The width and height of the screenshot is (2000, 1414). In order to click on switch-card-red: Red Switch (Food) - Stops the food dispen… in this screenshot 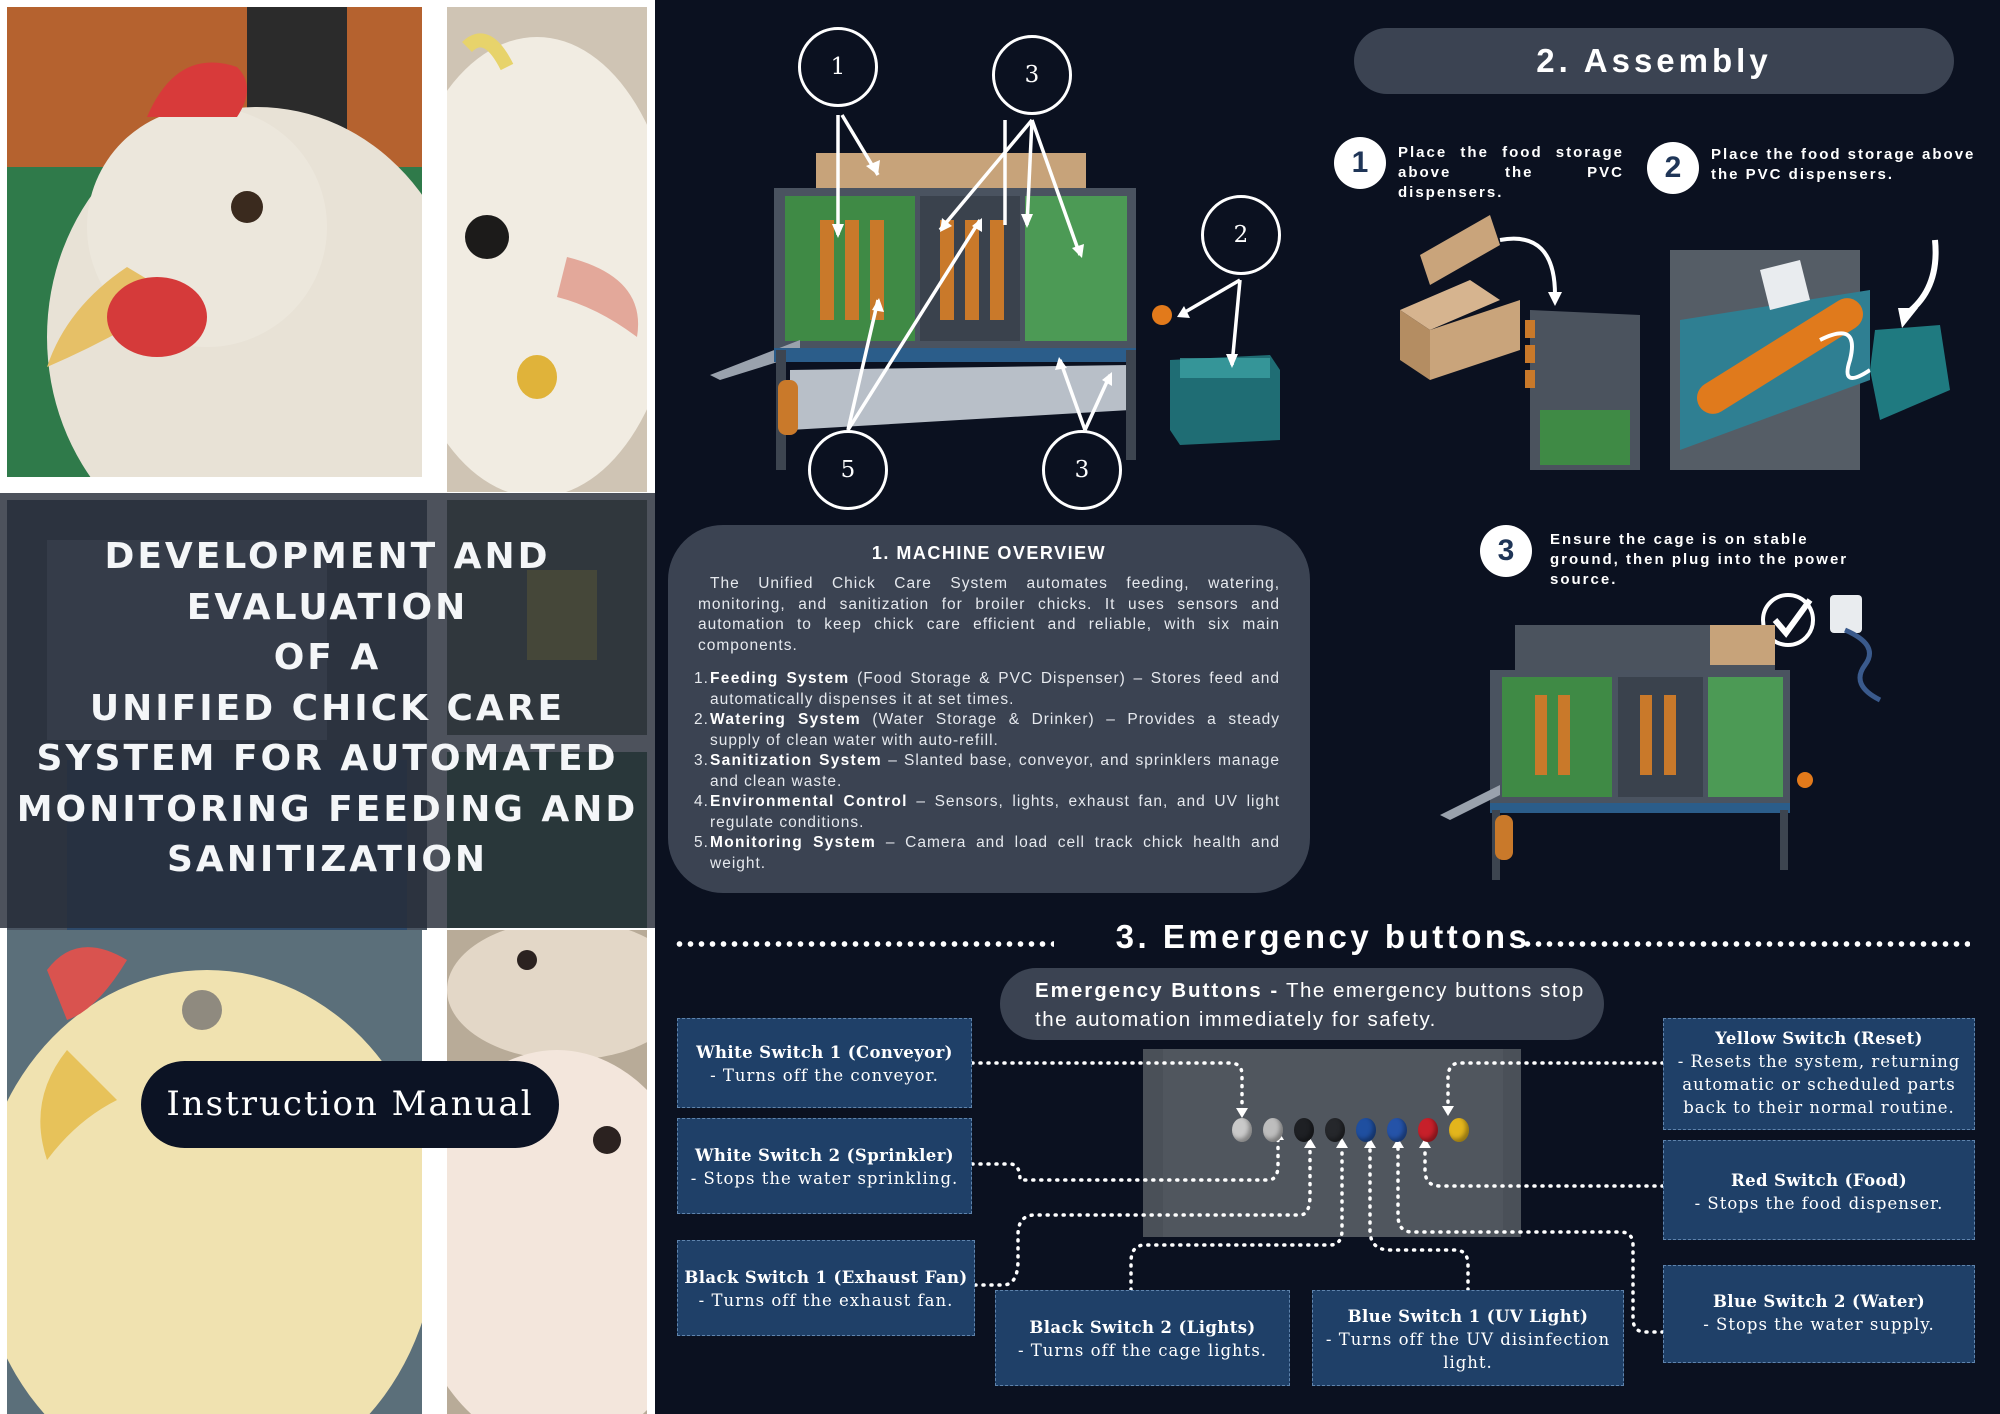, I will do `click(1819, 1190)`.